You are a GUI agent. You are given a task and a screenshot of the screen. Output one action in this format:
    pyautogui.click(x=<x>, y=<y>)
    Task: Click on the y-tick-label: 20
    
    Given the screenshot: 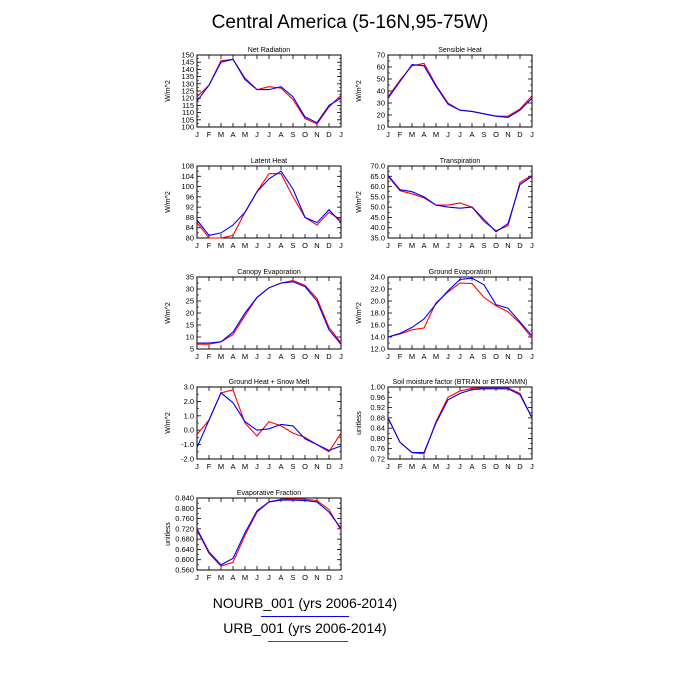 What is the action you would take?
    pyautogui.click(x=381, y=115)
    